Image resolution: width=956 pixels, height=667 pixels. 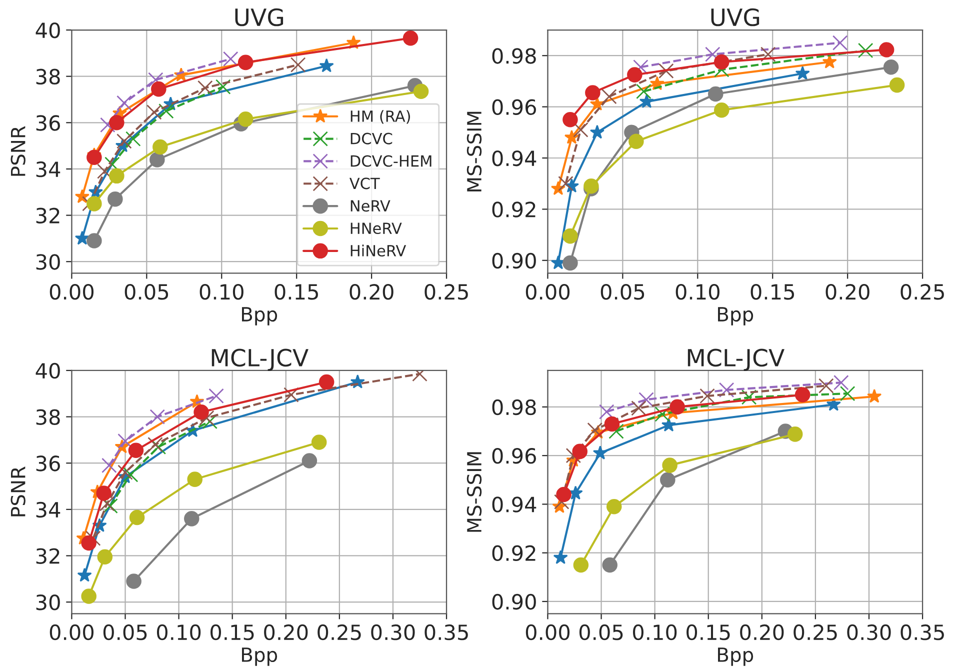 I want to click on legend-label: HM (RA), so click(x=380, y=117).